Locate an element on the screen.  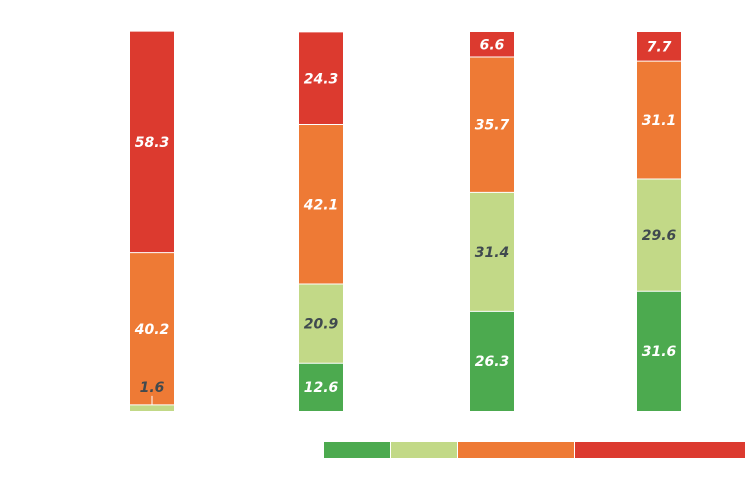
data-label-bar-3-series-4: 6.6 is located at coordinates (492, 46).